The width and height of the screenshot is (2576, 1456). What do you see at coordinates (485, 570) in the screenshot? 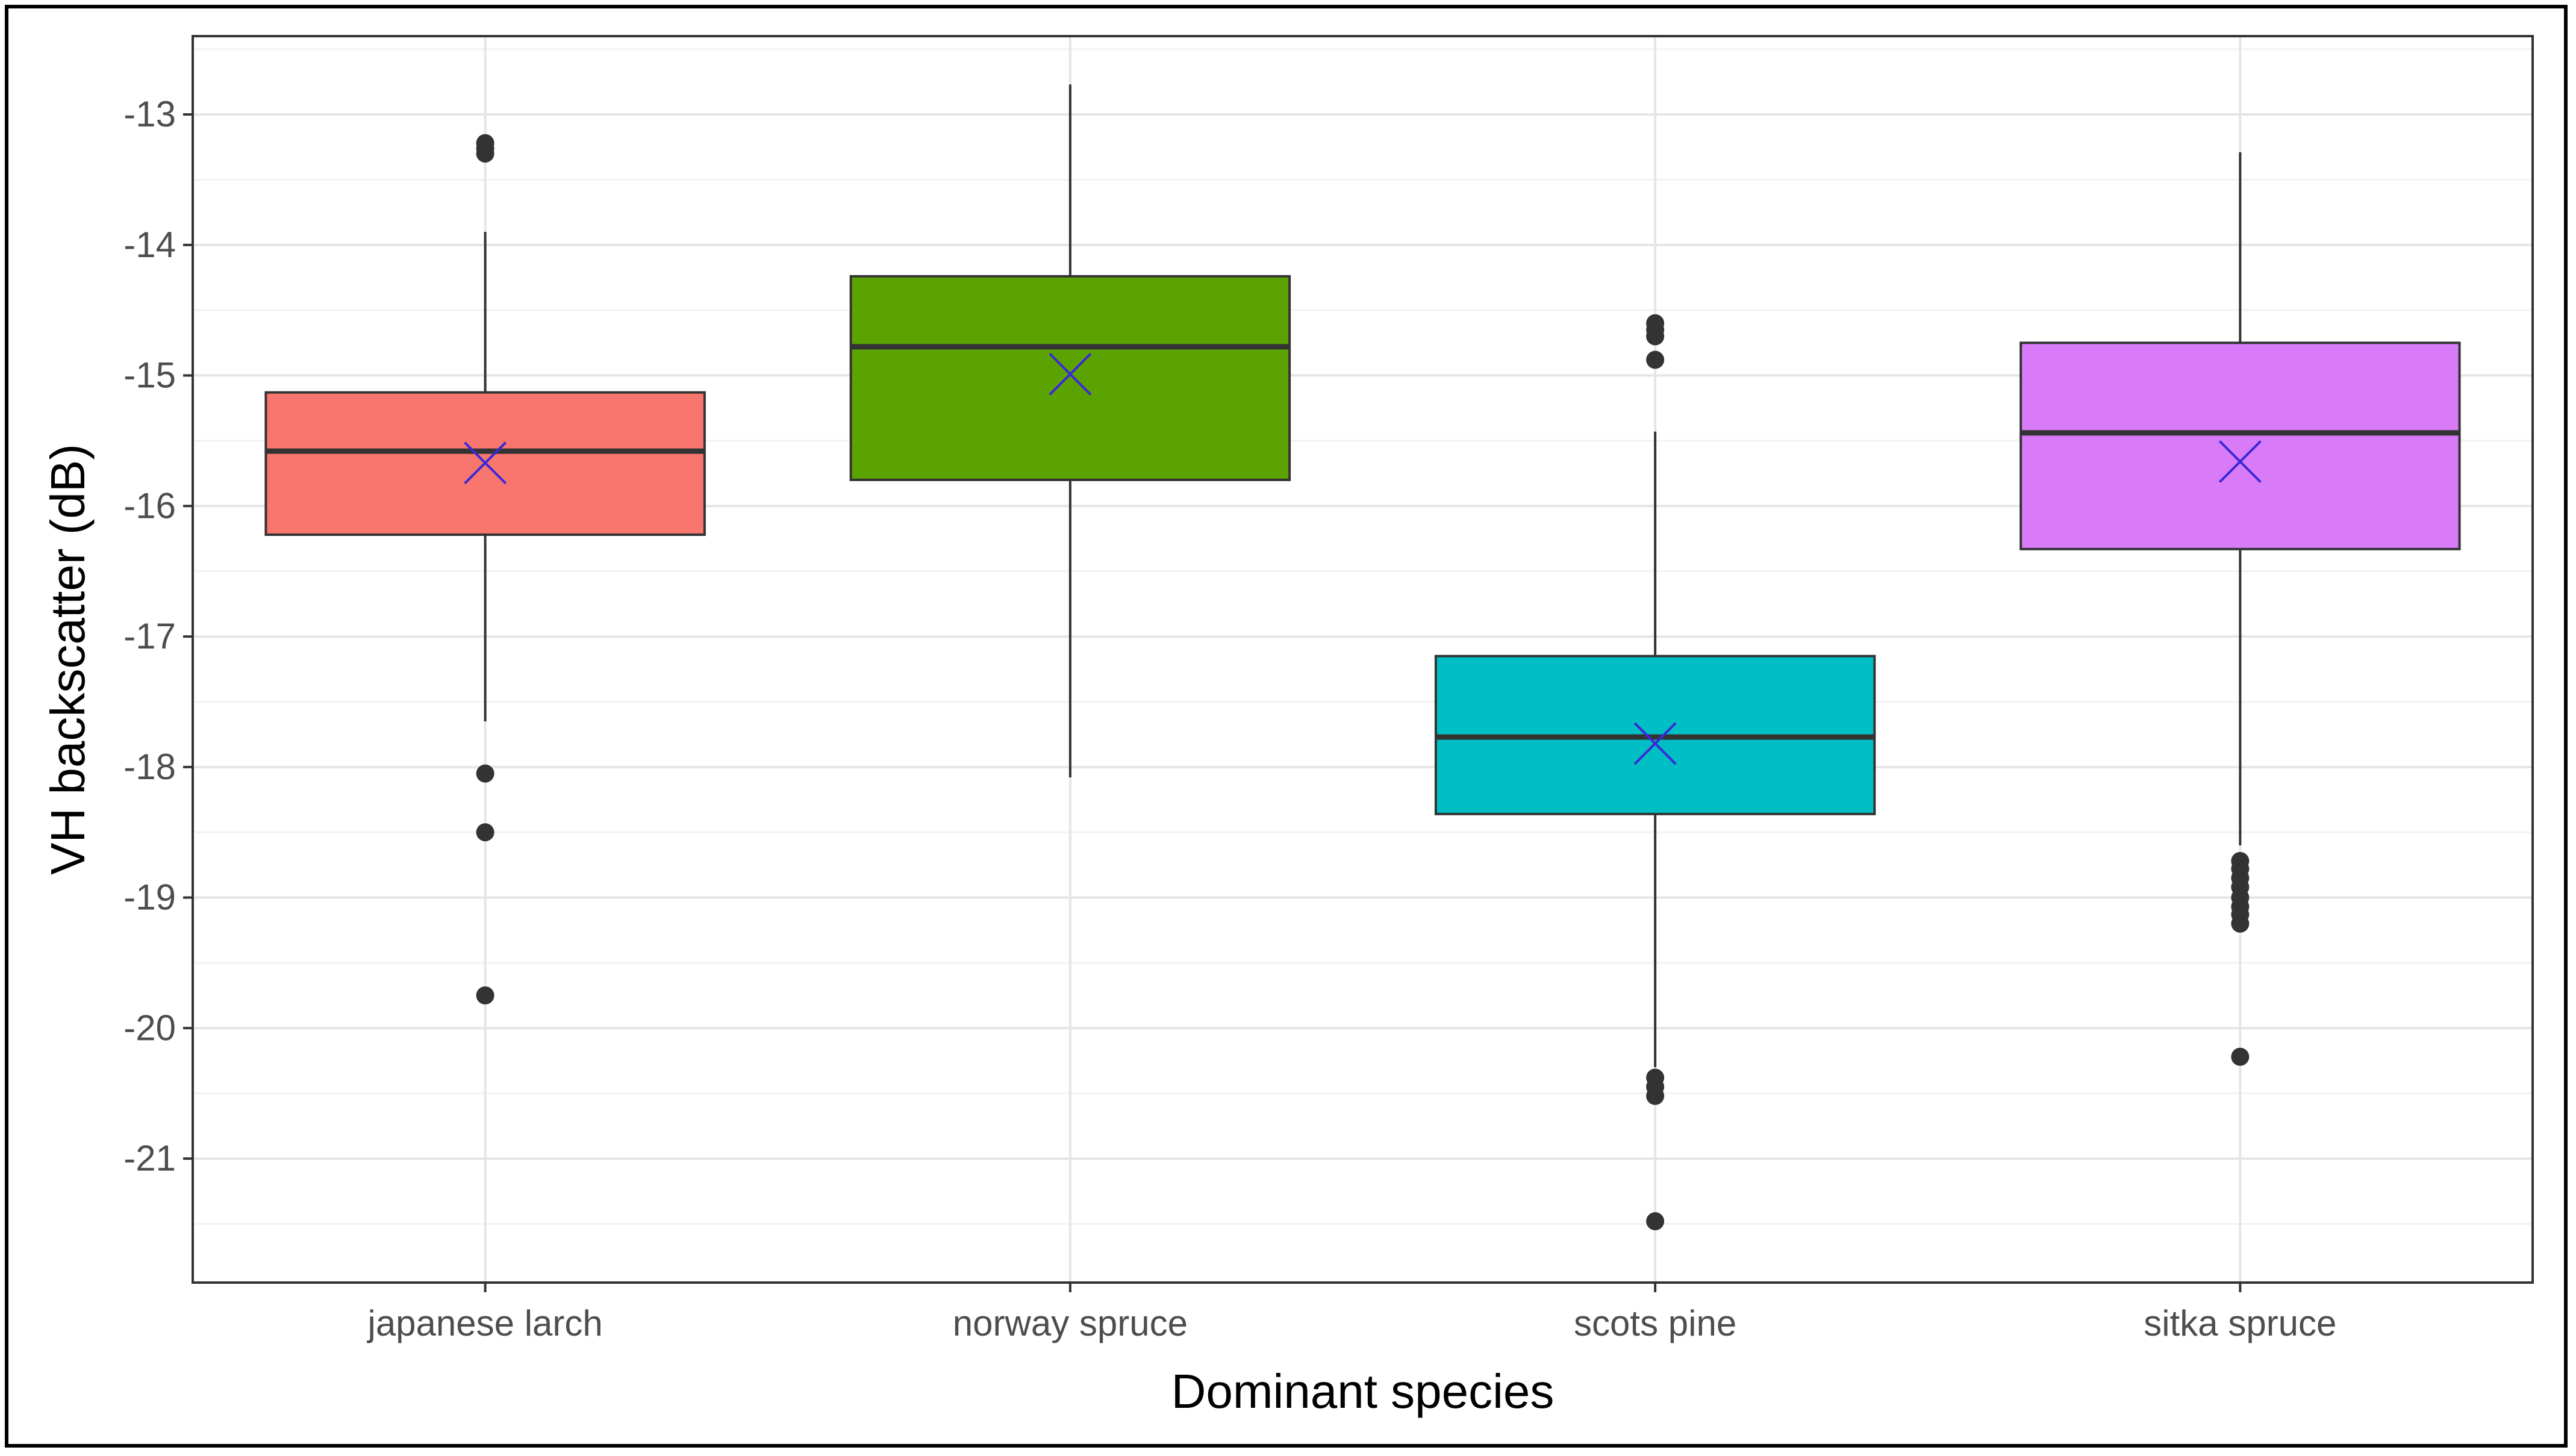
I see `box-japanese-larch` at bounding box center [485, 570].